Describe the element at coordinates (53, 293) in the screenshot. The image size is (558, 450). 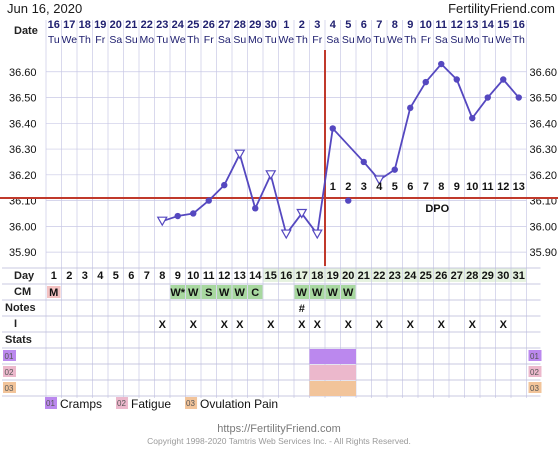
I see `cm-value: M` at that location.